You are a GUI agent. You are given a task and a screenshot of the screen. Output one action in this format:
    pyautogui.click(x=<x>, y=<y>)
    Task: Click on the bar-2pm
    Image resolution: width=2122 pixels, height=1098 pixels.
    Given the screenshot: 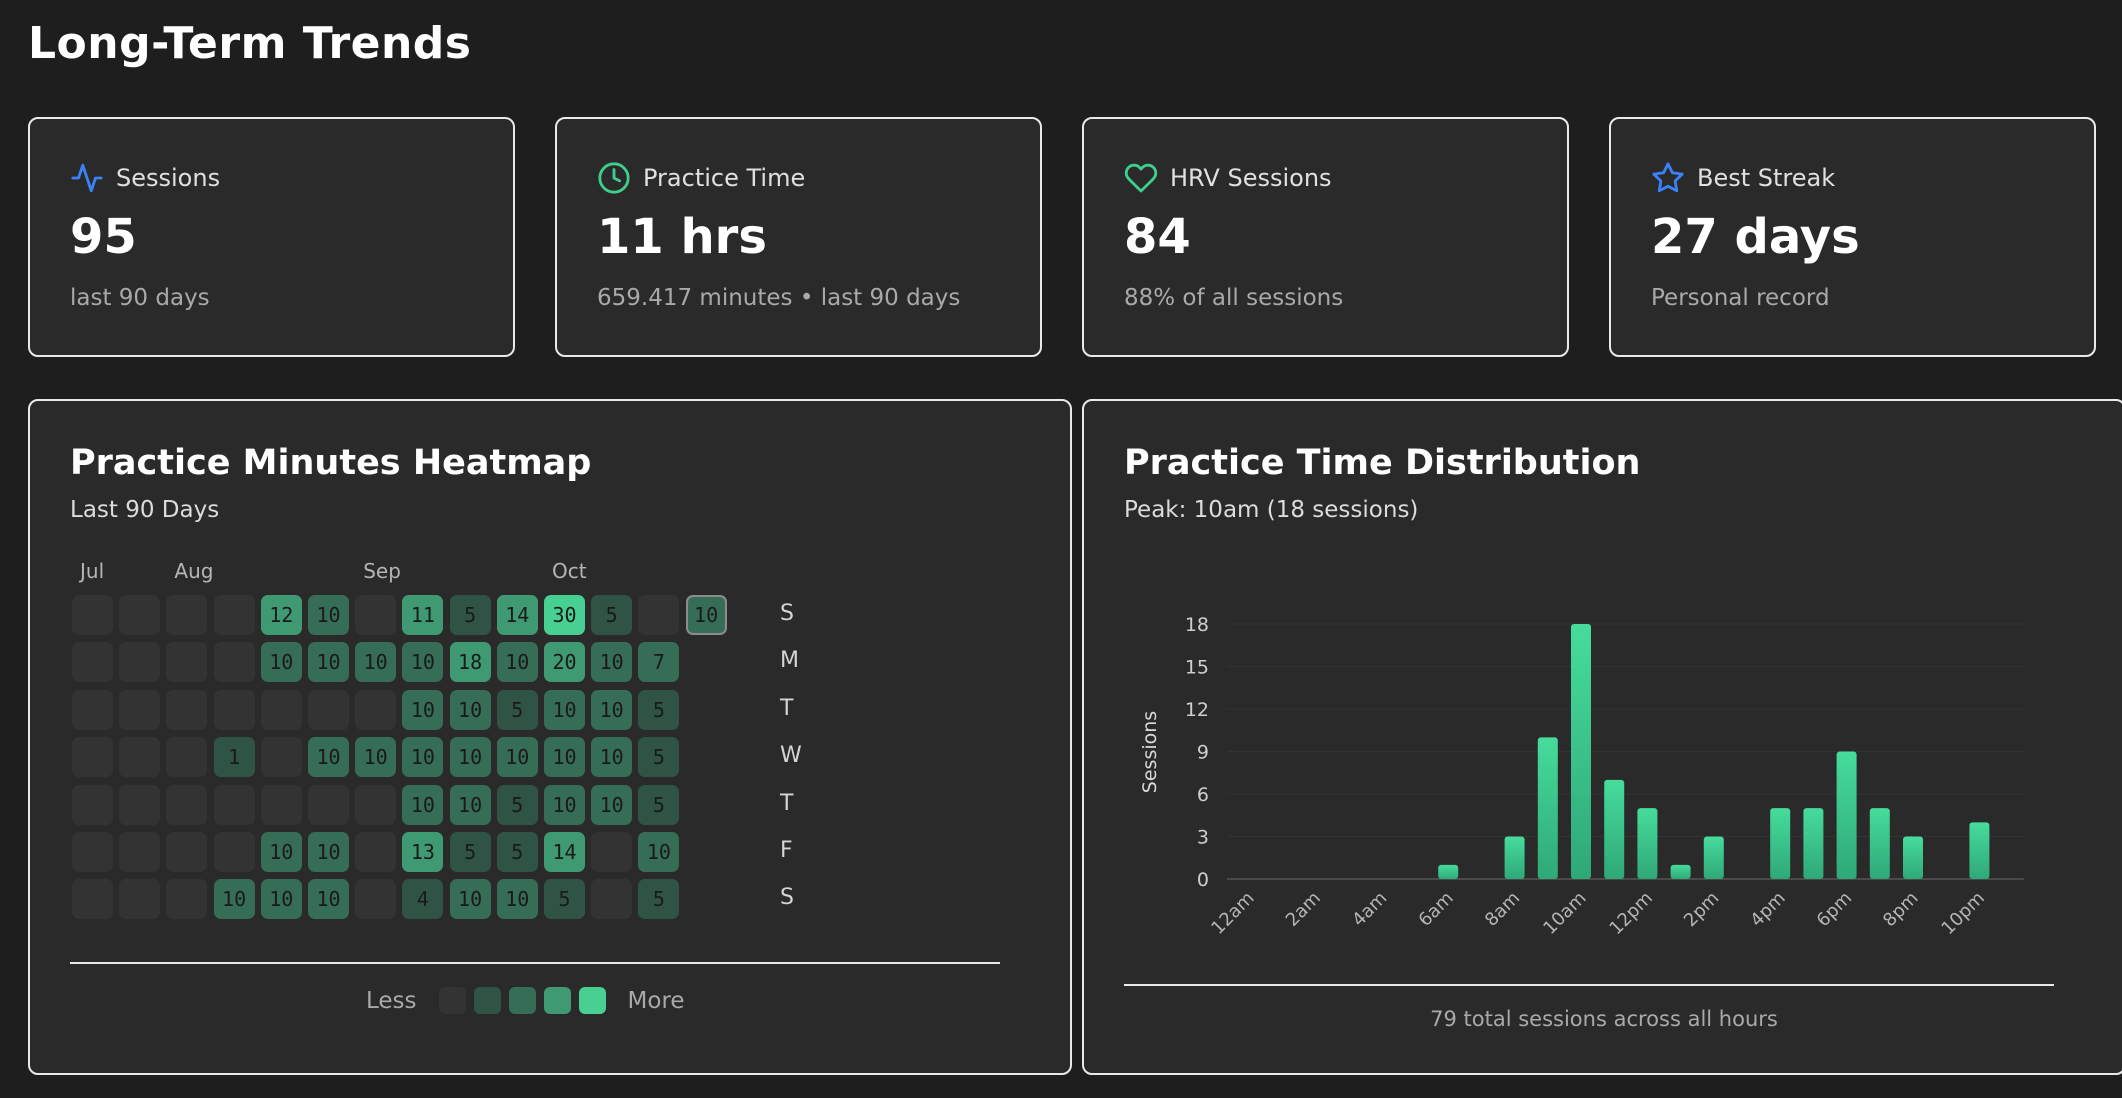 What is the action you would take?
    pyautogui.click(x=1713, y=858)
    